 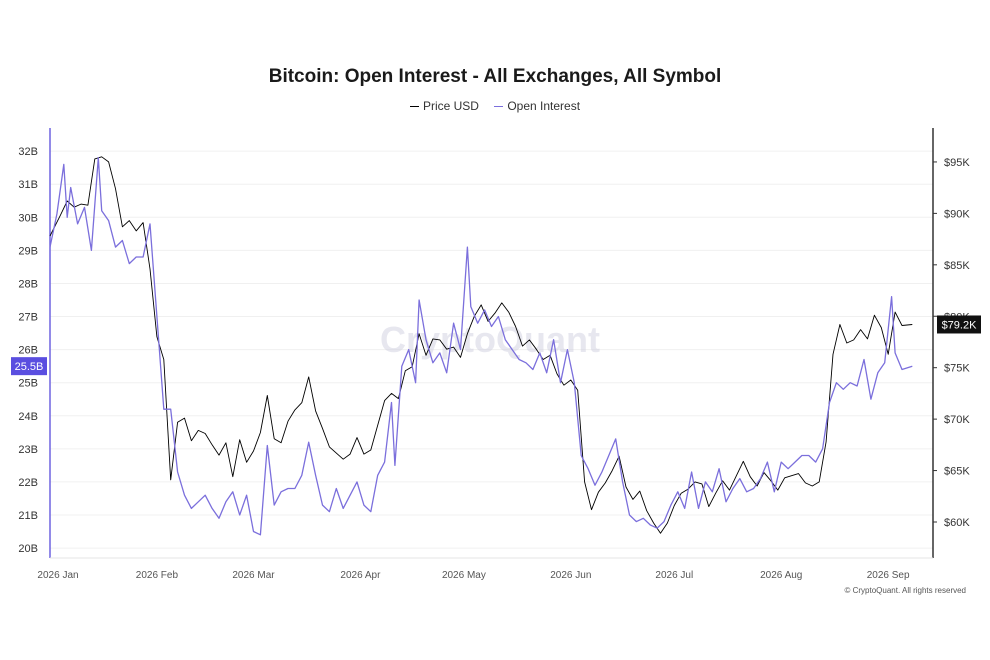 What do you see at coordinates (544, 106) in the screenshot?
I see `legend-label-open-interest: Open Interest` at bounding box center [544, 106].